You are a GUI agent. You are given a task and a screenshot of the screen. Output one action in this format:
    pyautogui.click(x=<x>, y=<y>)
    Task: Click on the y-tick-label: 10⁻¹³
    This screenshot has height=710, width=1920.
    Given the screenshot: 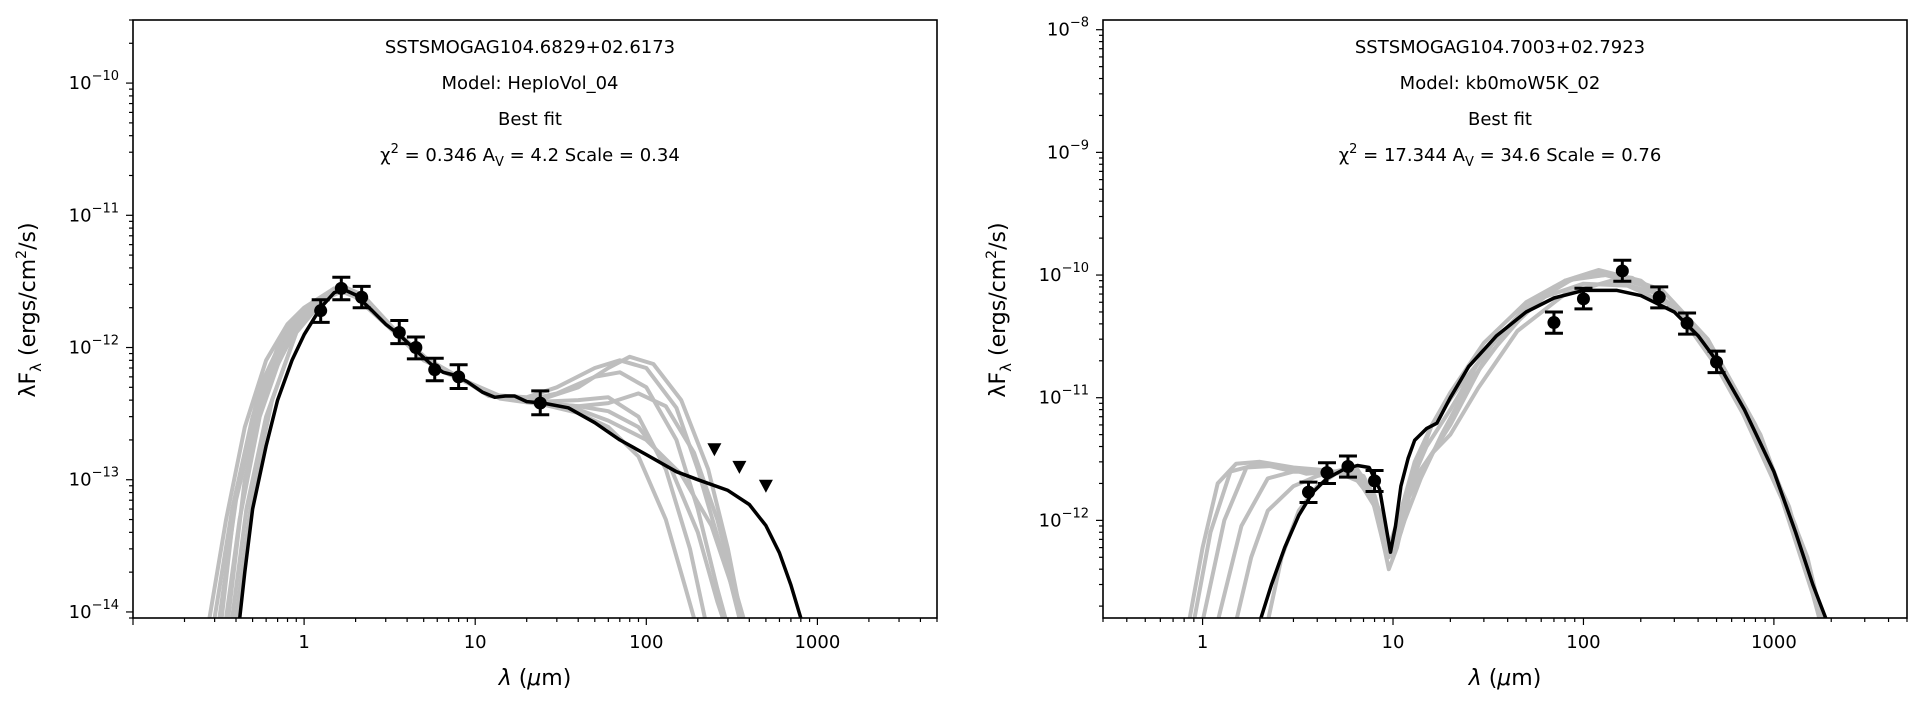 What is the action you would take?
    pyautogui.click(x=94, y=478)
    